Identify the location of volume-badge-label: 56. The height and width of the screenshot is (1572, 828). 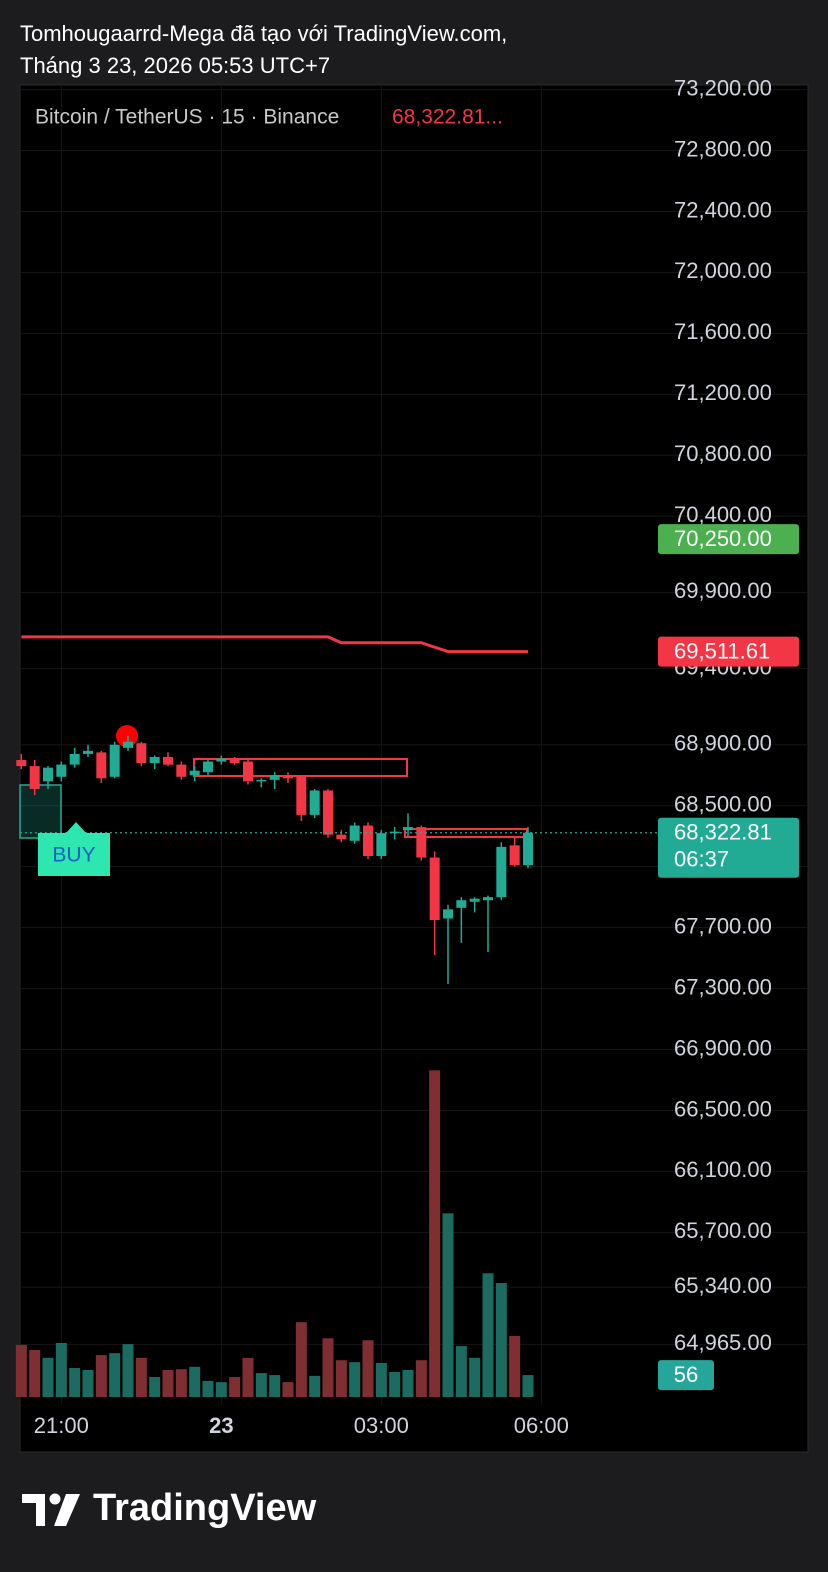
(686, 1374).